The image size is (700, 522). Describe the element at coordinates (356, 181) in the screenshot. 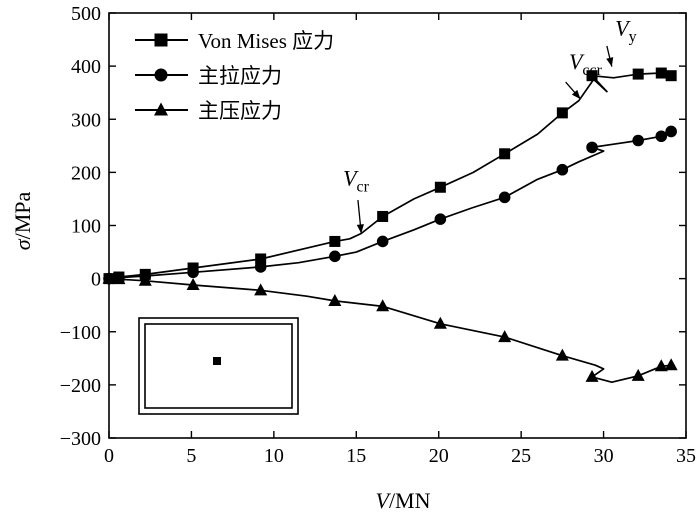

I see `annotation-label-vcr: Vcr` at that location.